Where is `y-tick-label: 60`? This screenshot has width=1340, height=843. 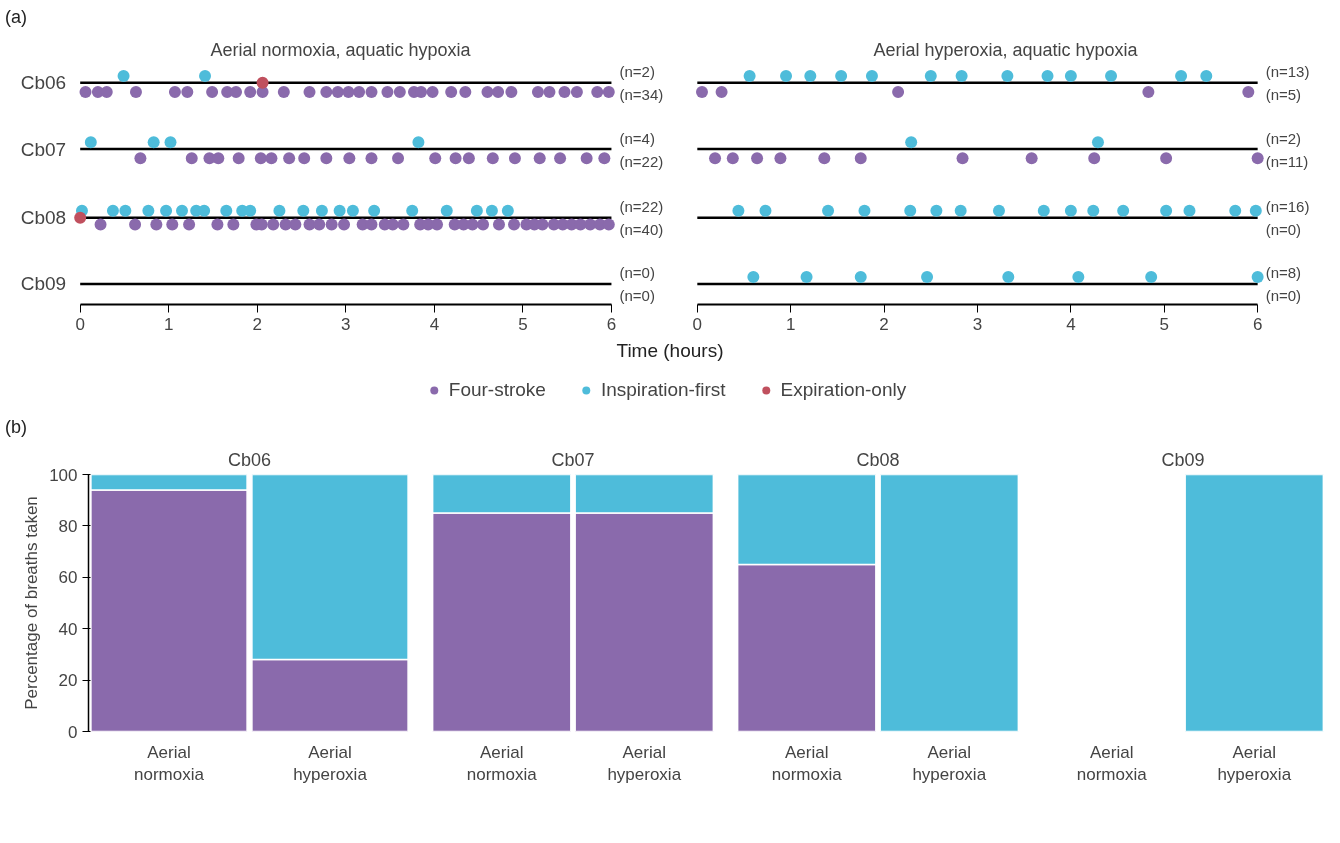
y-tick-label: 60 is located at coordinates (68, 578).